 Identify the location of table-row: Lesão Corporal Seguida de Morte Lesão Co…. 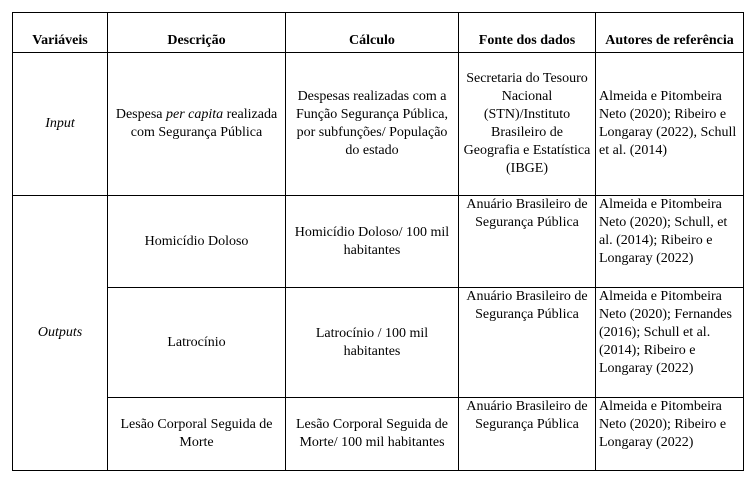
(378, 434).